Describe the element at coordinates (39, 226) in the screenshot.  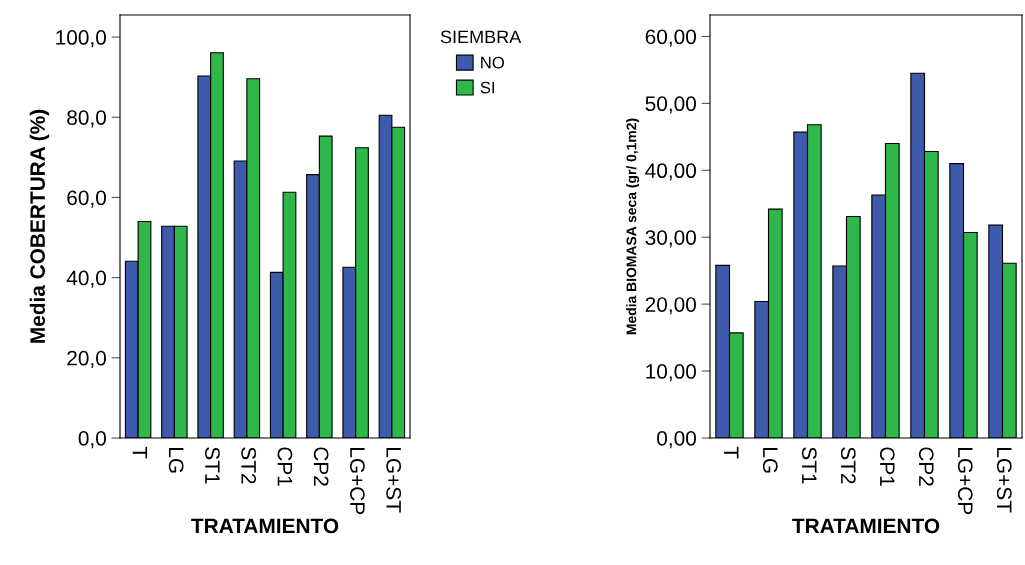
I see `y-axis-title: Media COBERTURA (%)` at that location.